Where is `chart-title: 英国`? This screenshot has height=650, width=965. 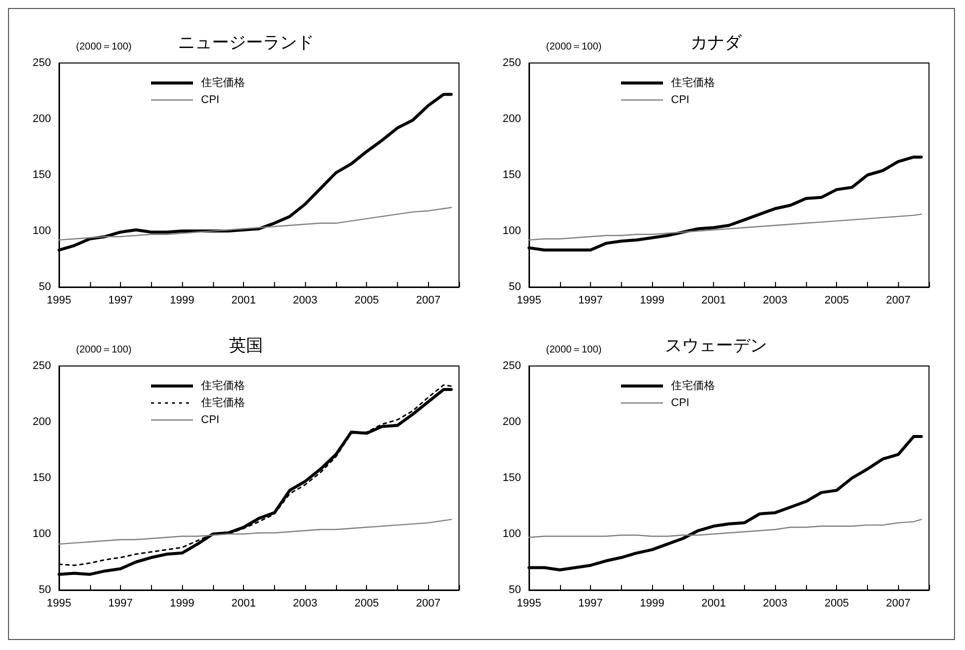 chart-title: 英国 is located at coordinates (246, 345).